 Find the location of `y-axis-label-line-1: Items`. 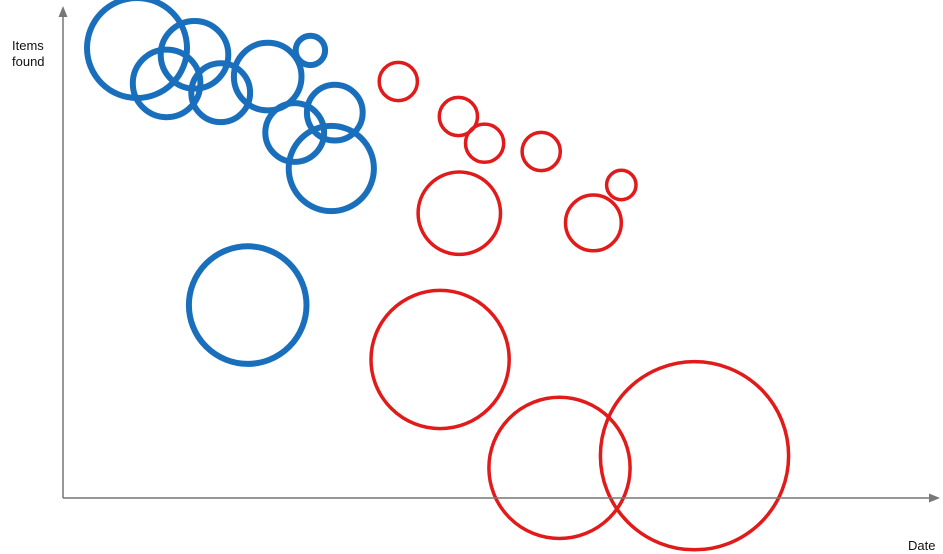

y-axis-label-line-1: Items is located at coordinates (28, 45).